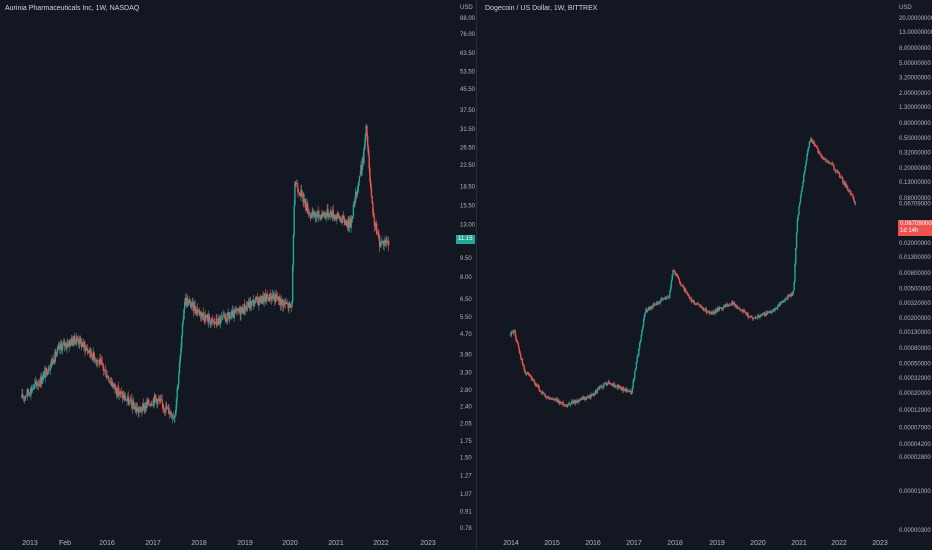 This screenshot has width=932, height=550. What do you see at coordinates (915, 458) in the screenshot?
I see `y-tick-label: 0.00002800` at bounding box center [915, 458].